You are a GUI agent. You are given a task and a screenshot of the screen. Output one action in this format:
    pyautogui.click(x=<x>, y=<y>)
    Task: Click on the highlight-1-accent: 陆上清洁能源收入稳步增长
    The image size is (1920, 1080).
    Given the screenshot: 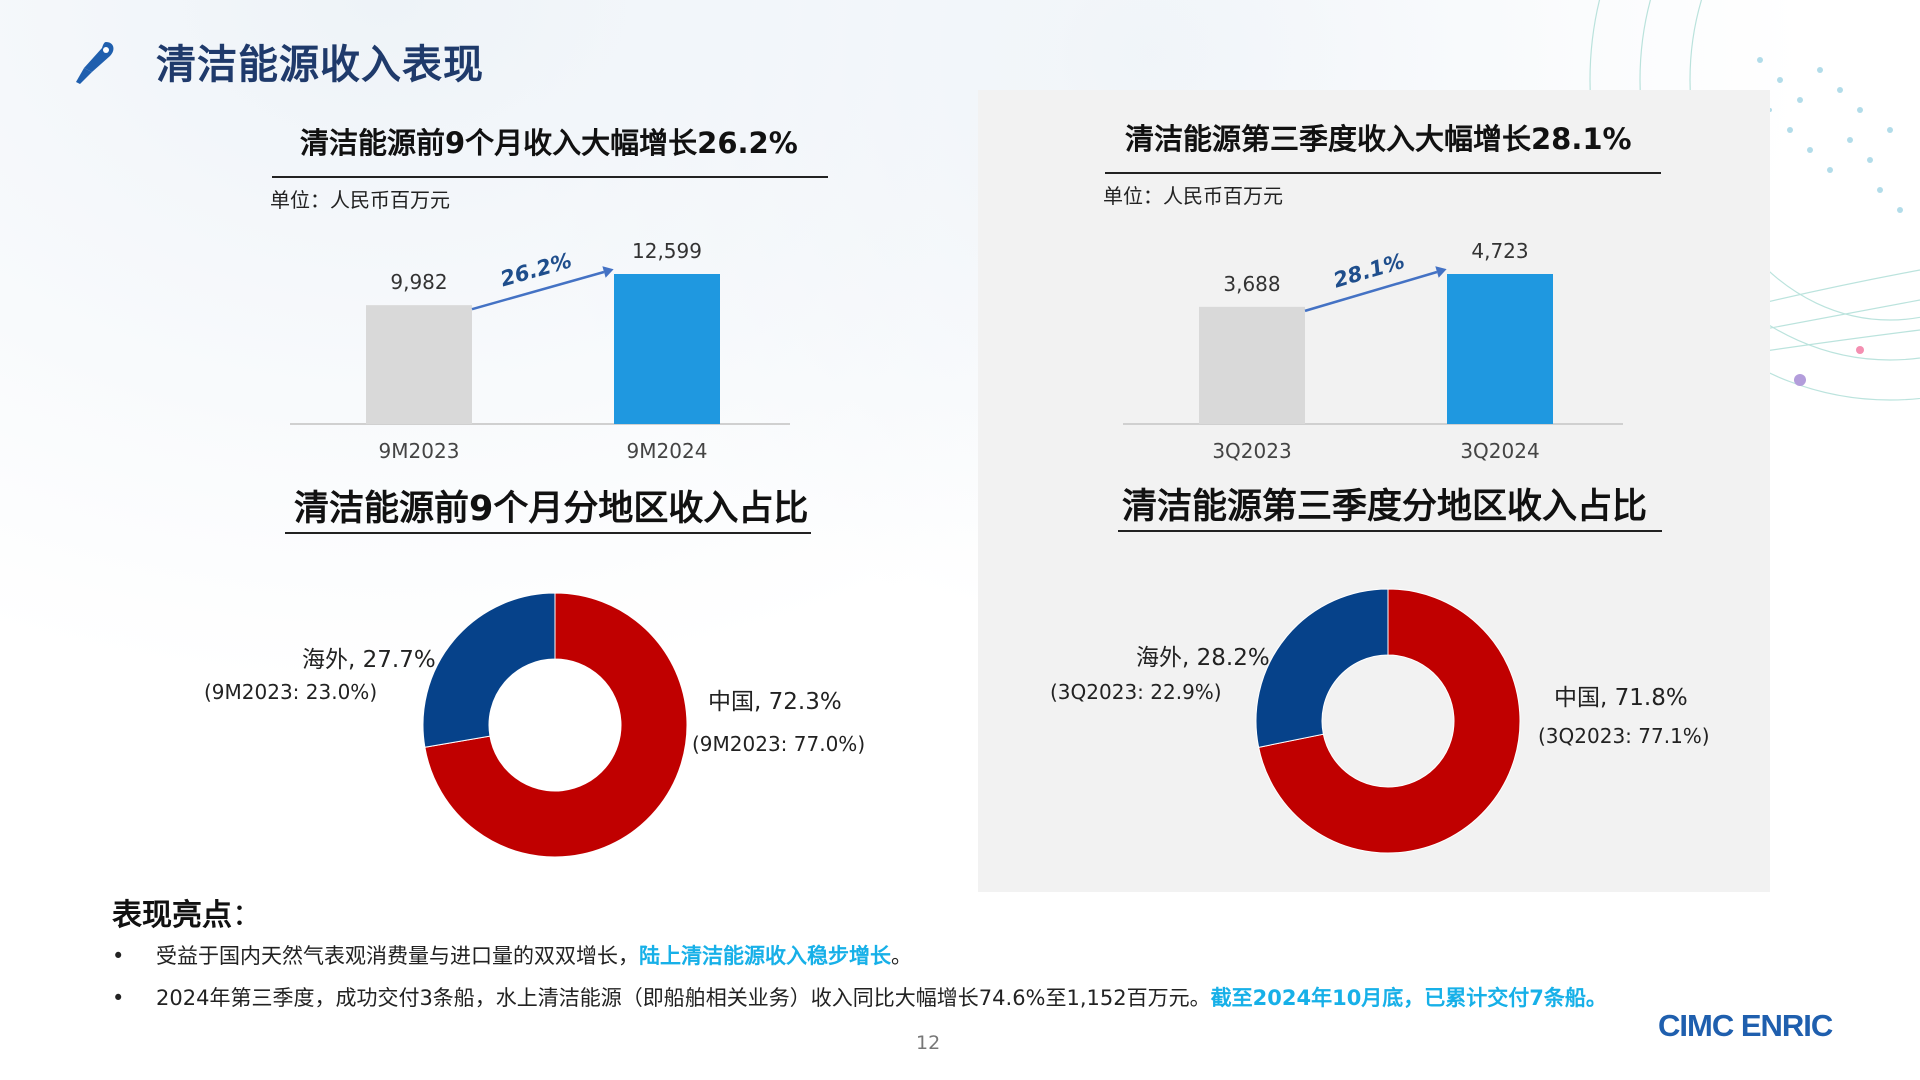 What is the action you would take?
    pyautogui.click(x=765, y=956)
    